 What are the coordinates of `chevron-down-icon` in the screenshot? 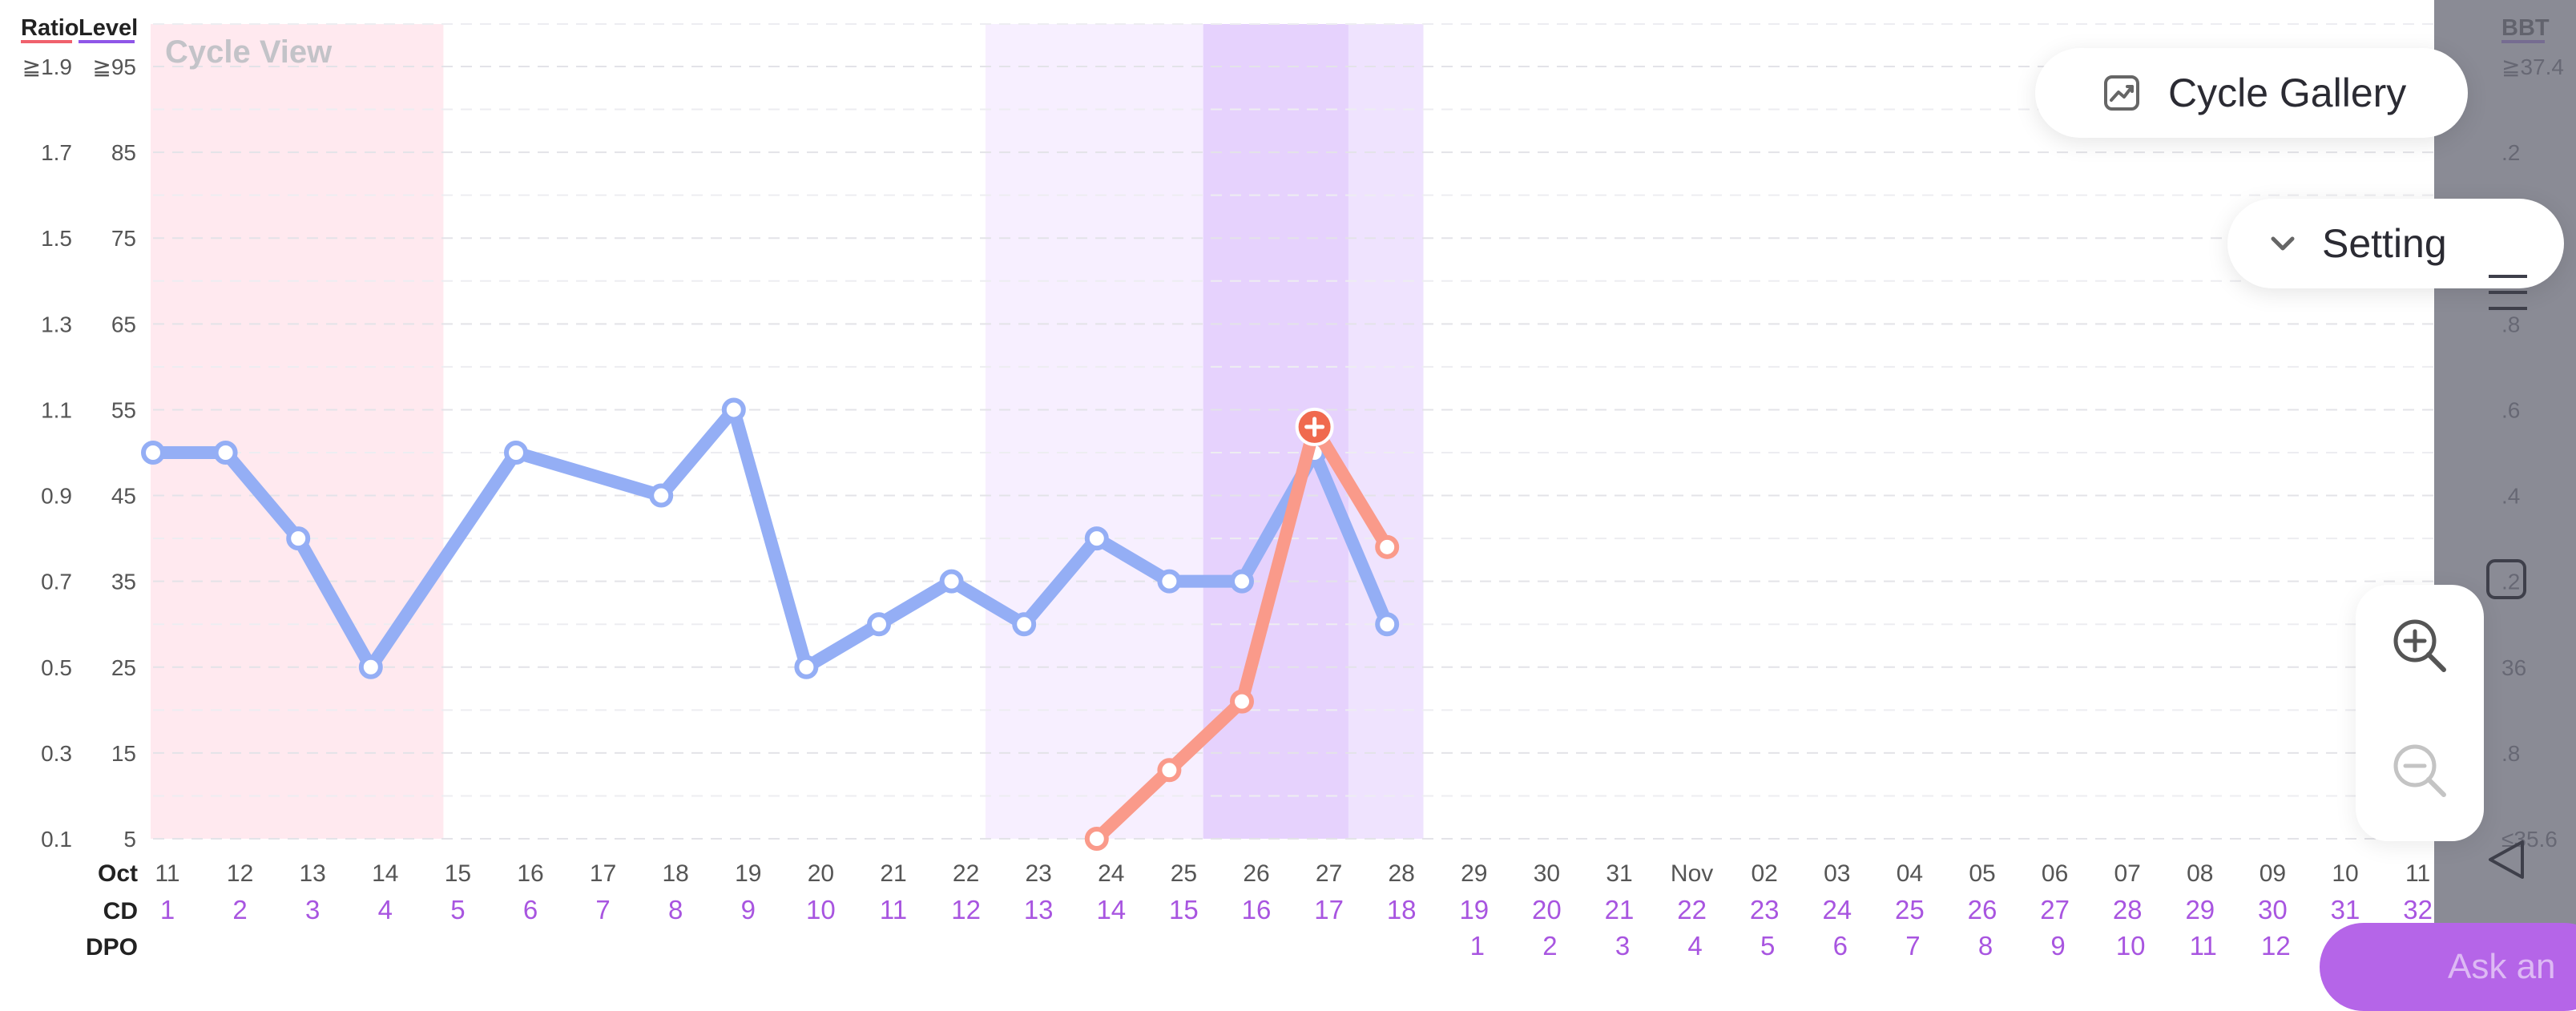 It's located at (2283, 243).